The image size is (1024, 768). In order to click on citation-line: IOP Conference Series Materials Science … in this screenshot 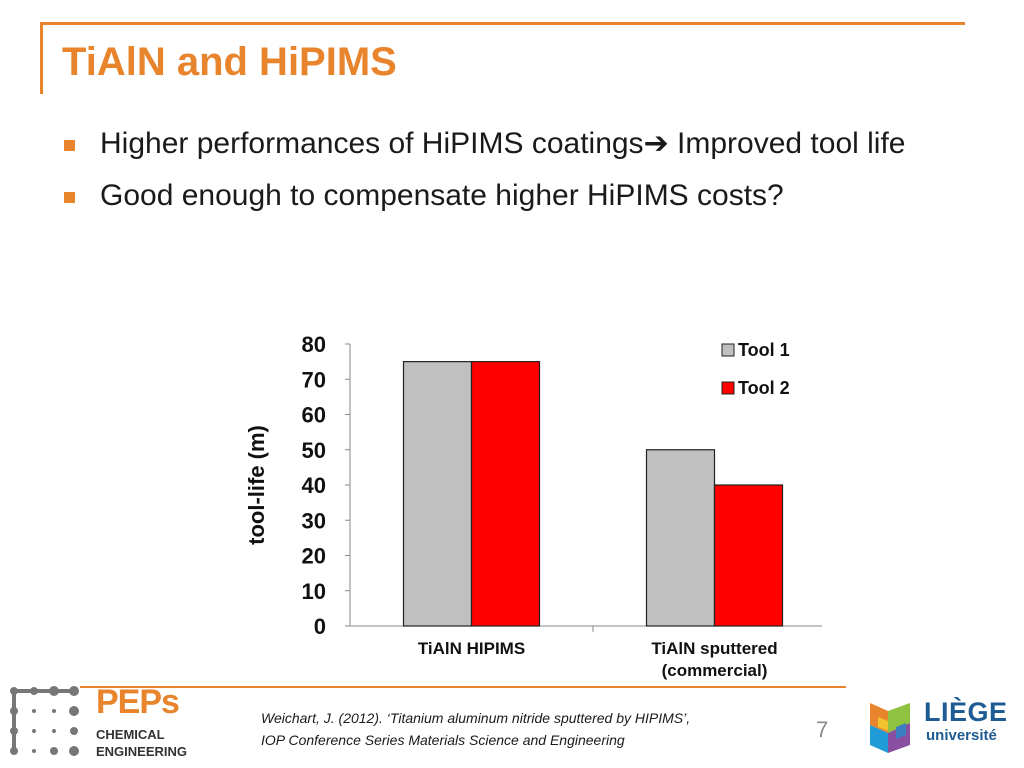, I will do `click(443, 740)`.